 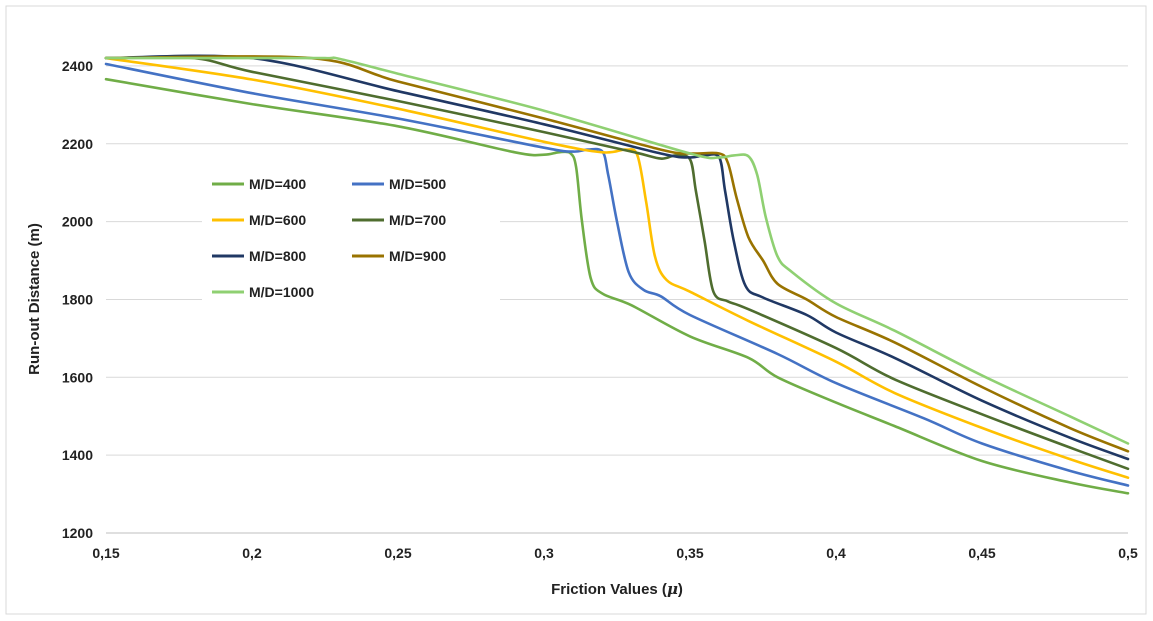 I want to click on x-tick-label: 0,2, so click(x=252, y=553).